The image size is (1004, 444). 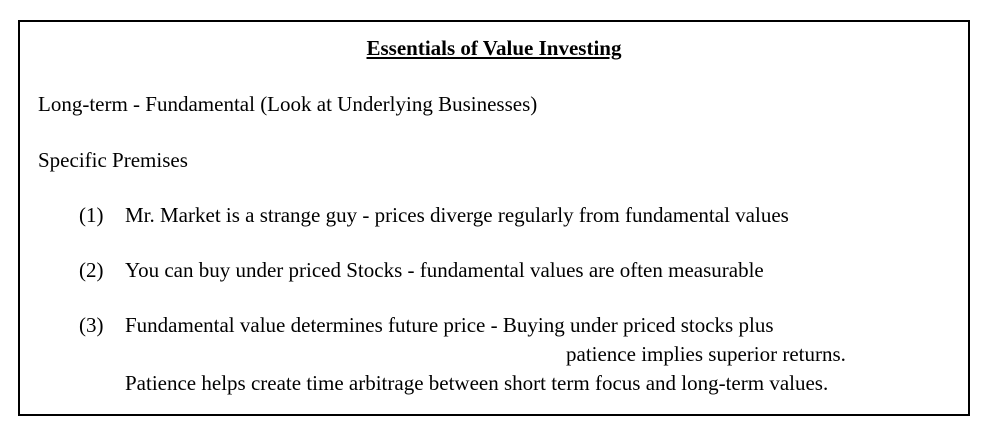 I want to click on document-title: Essentials of Value Investing, so click(x=494, y=48).